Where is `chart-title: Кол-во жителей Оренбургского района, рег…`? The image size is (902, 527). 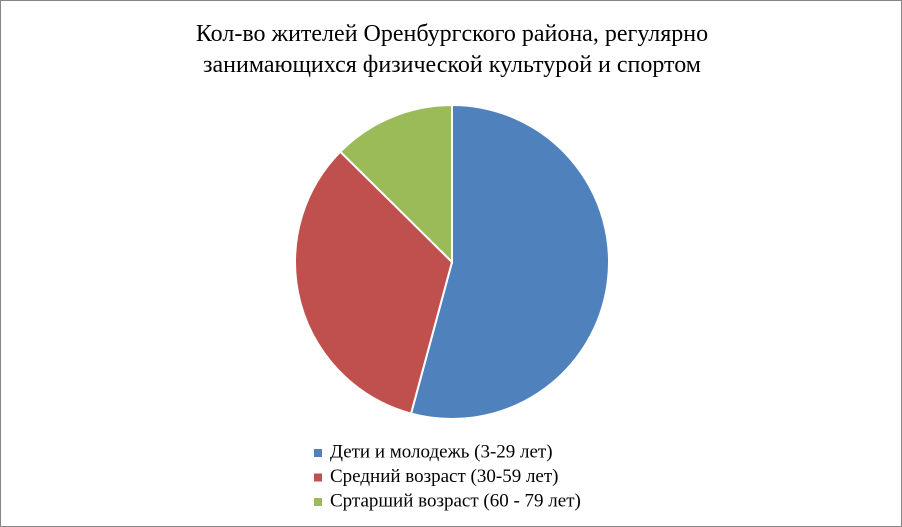
chart-title: Кол-во жителей Оренбургского района, рег… is located at coordinates (452, 49).